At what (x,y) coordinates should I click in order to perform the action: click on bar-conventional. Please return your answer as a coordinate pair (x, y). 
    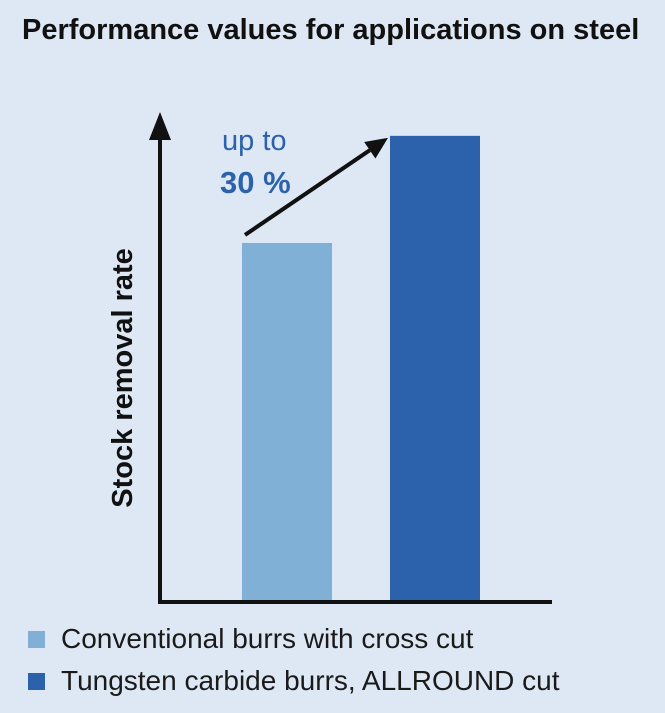
    Looking at the image, I should click on (287, 421).